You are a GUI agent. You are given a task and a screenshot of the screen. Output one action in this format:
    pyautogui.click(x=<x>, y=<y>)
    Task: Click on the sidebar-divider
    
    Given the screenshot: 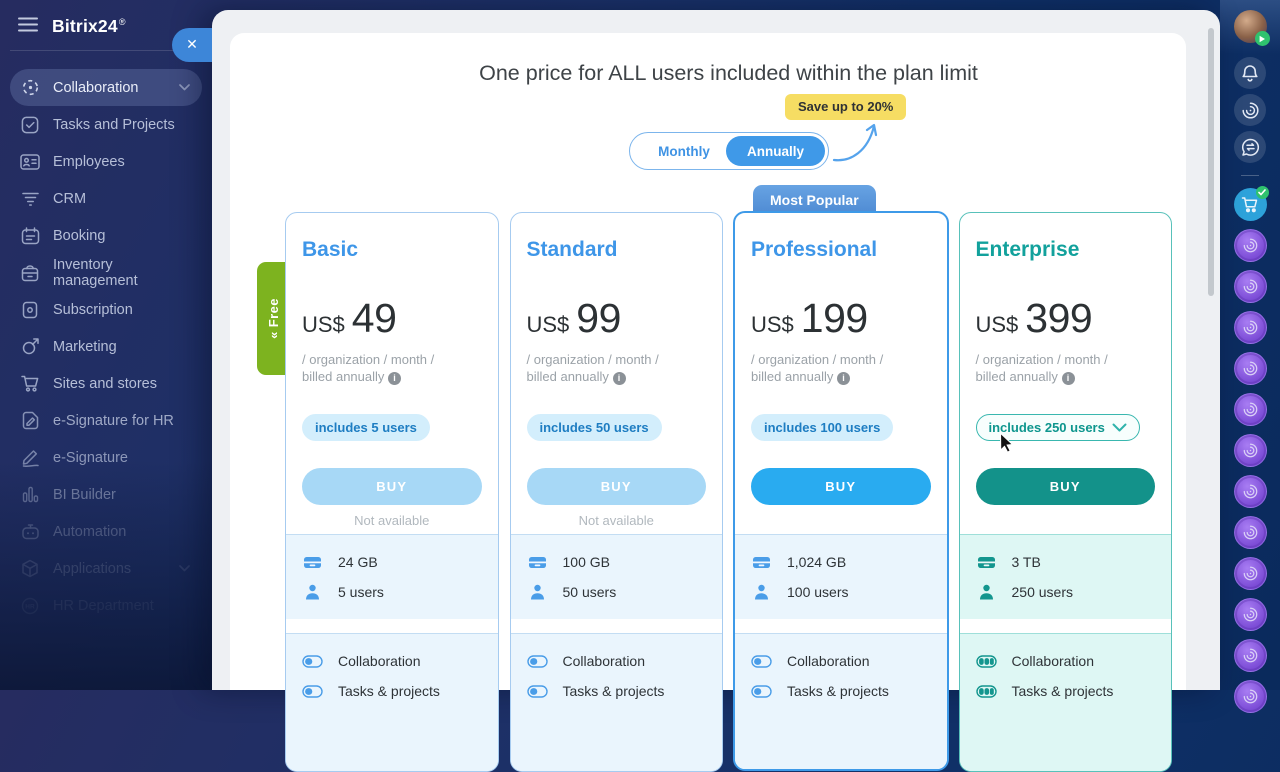 What is the action you would take?
    pyautogui.click(x=106, y=50)
    